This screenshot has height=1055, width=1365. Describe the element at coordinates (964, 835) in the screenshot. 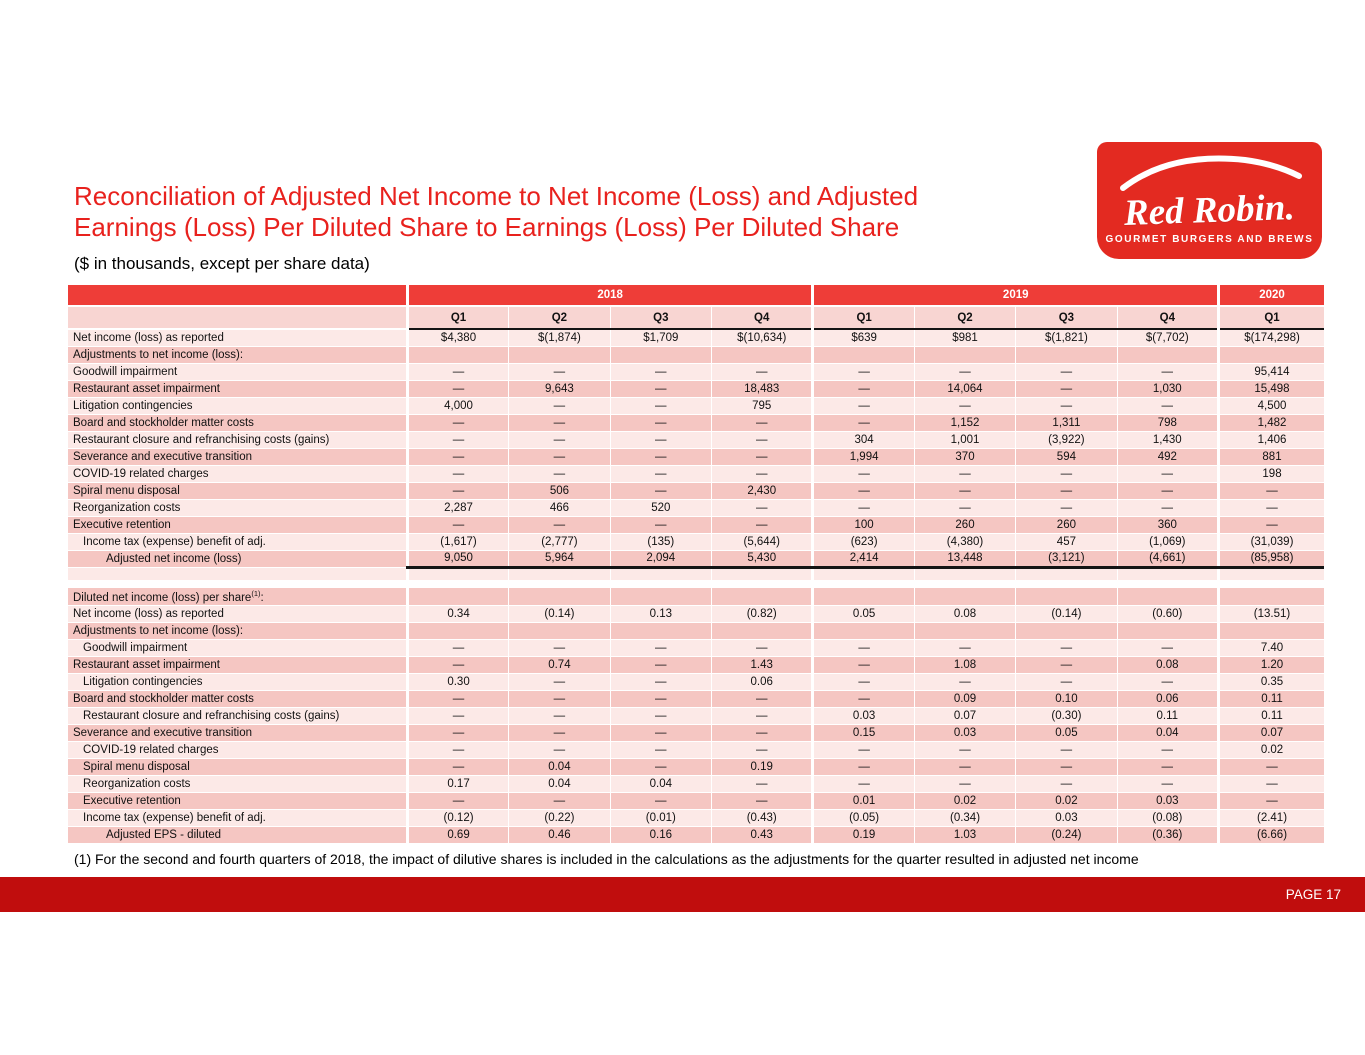

I see `value-cell: 1.03` at that location.